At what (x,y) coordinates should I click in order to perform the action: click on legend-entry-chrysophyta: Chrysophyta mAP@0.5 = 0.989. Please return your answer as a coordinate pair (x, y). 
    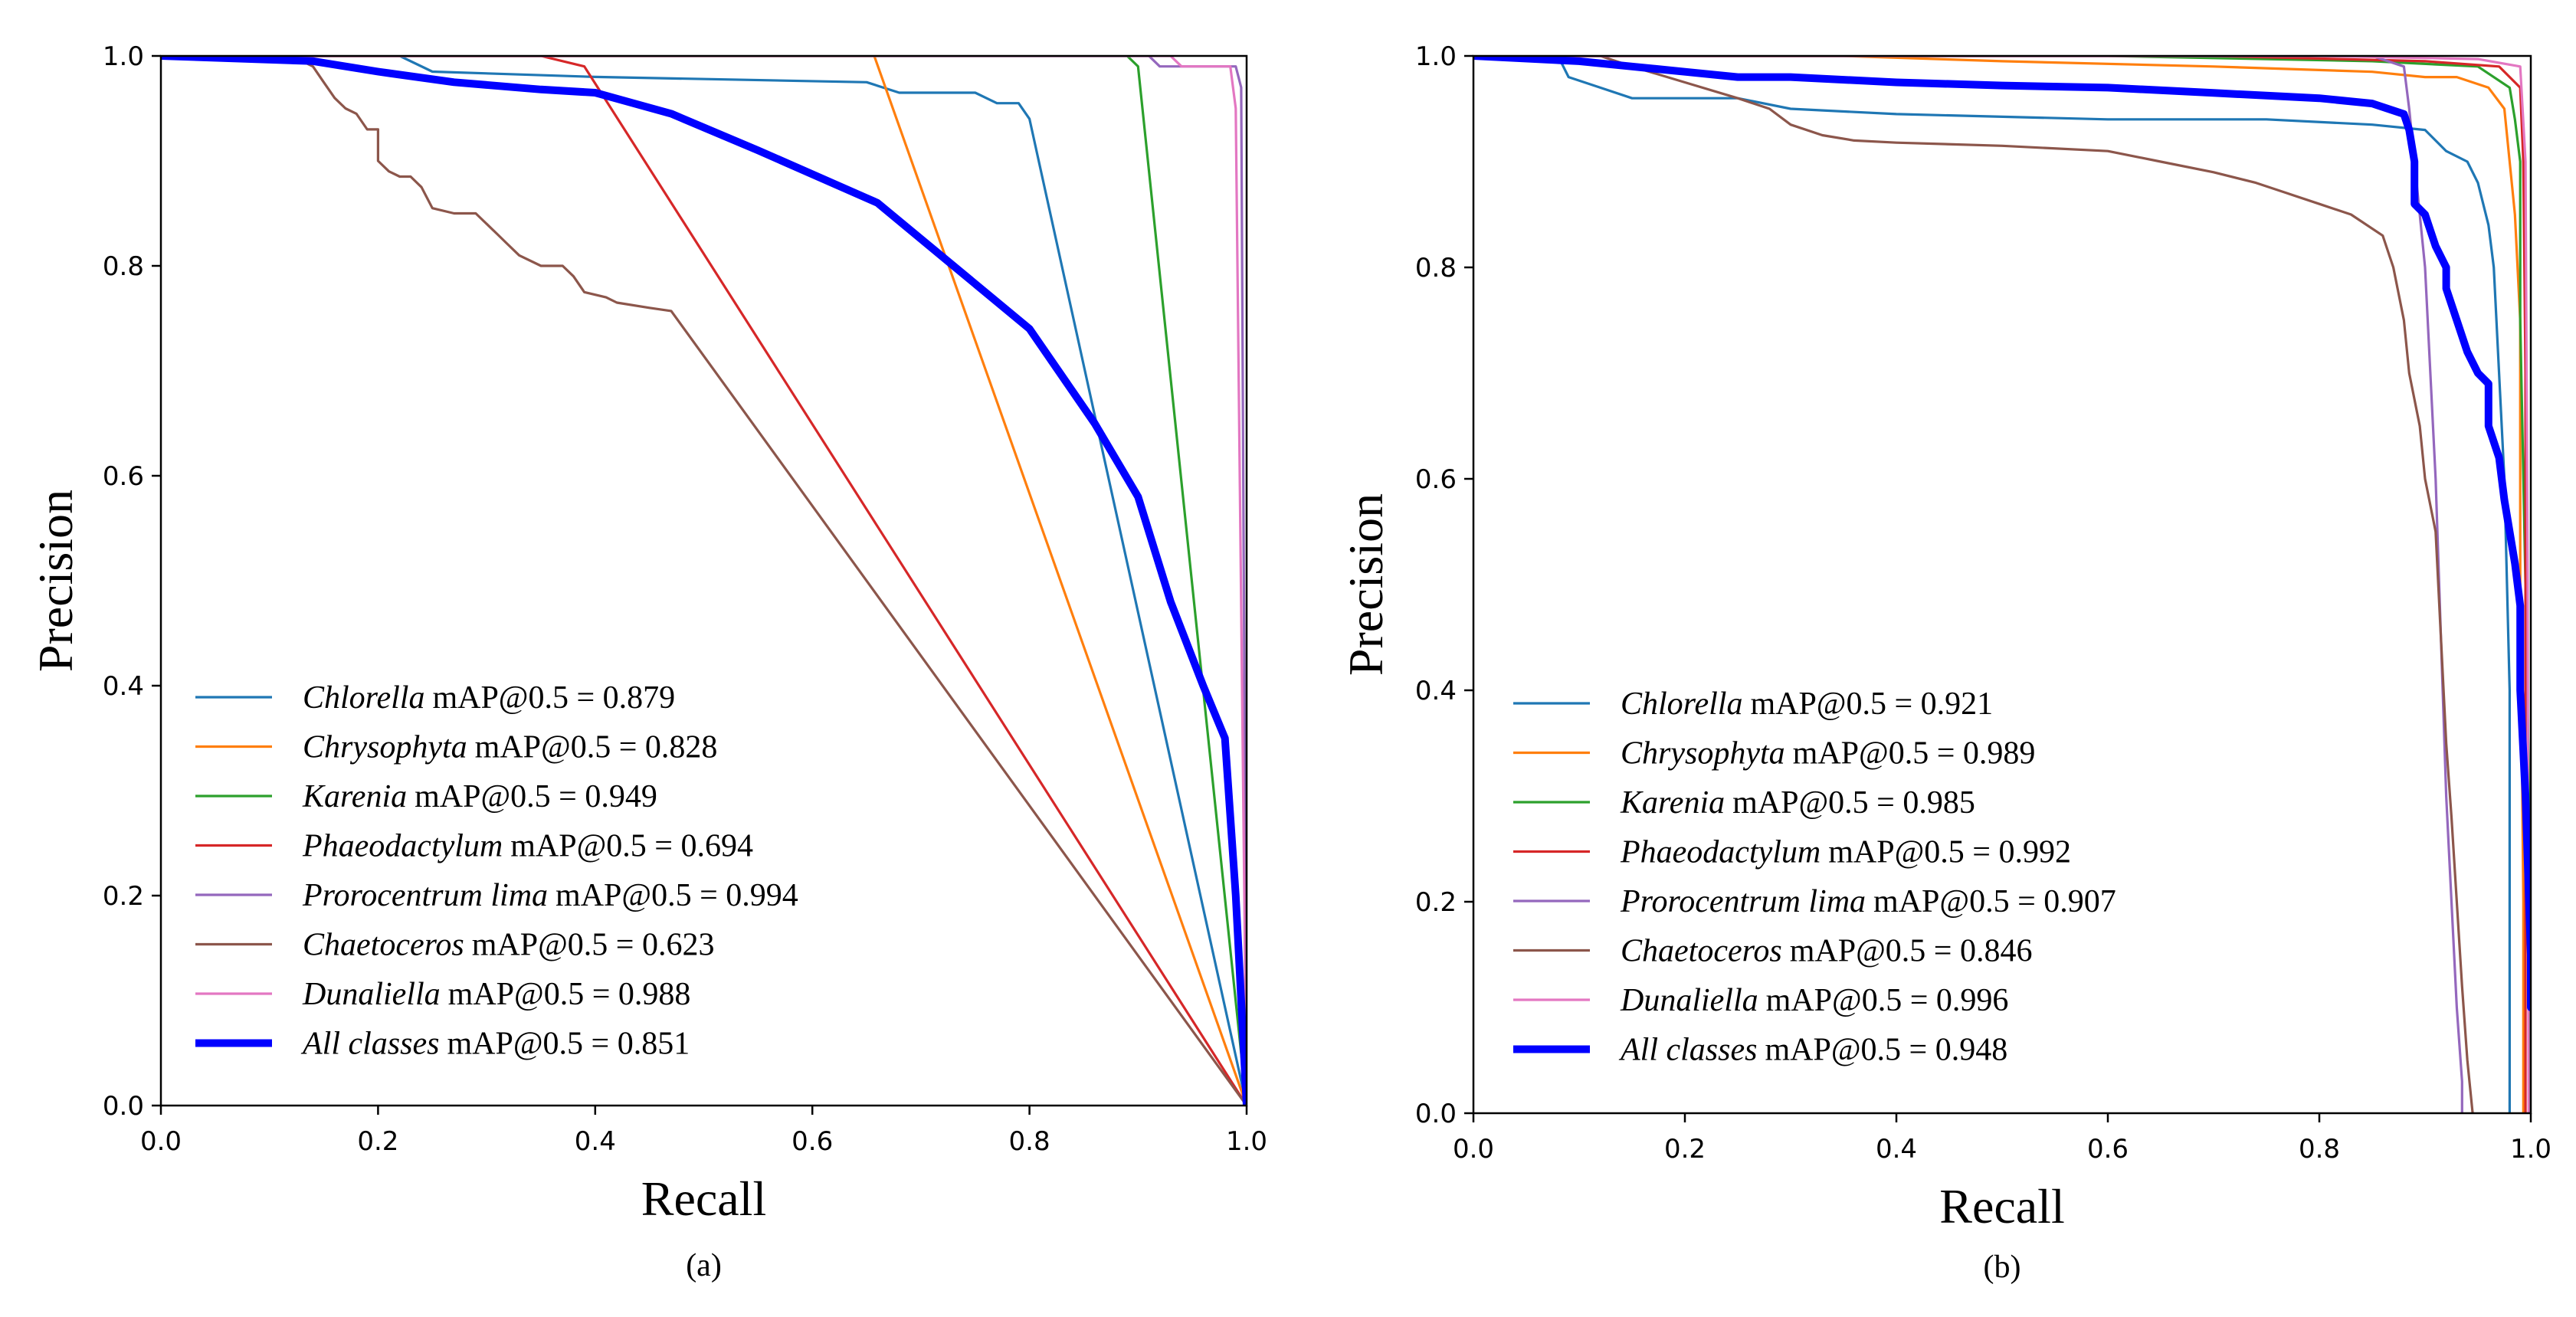
    Looking at the image, I should click on (1828, 754).